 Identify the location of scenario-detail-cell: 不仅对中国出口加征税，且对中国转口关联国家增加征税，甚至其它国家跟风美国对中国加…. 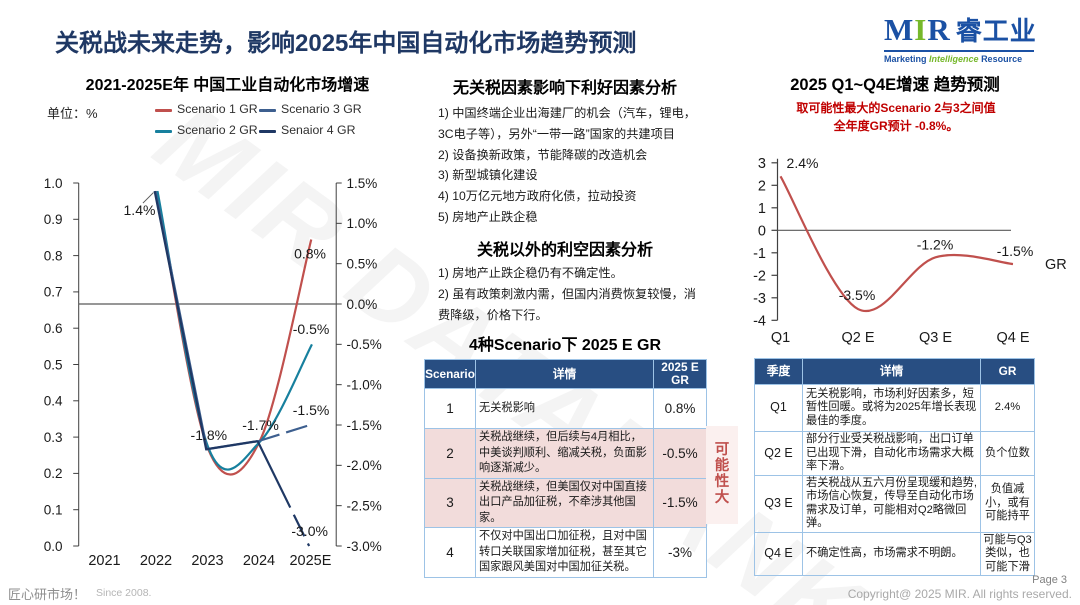
(564, 552).